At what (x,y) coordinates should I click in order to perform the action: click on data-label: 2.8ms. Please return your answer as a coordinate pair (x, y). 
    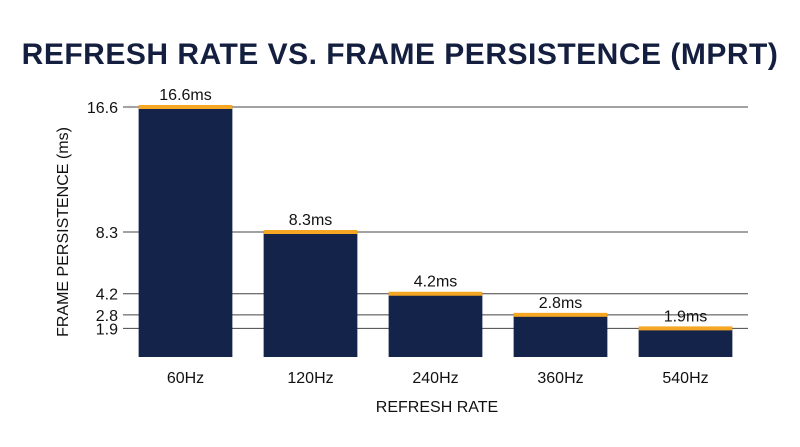
    Looking at the image, I should click on (561, 303).